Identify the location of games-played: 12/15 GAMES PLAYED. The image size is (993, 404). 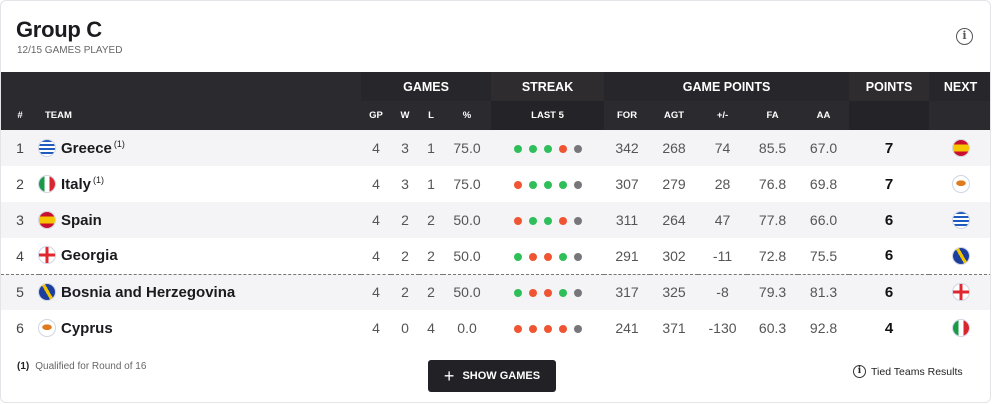
(70, 50).